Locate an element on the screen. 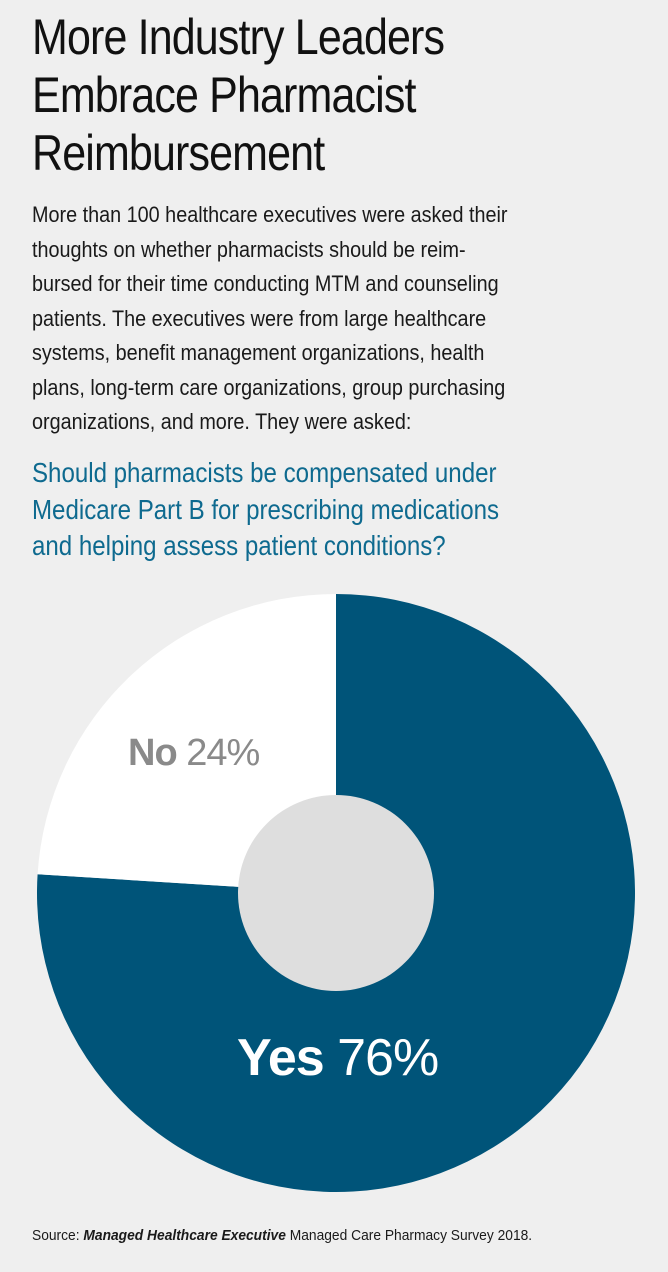  title-line: Embrace Pharmacist is located at coordinates (224, 95).